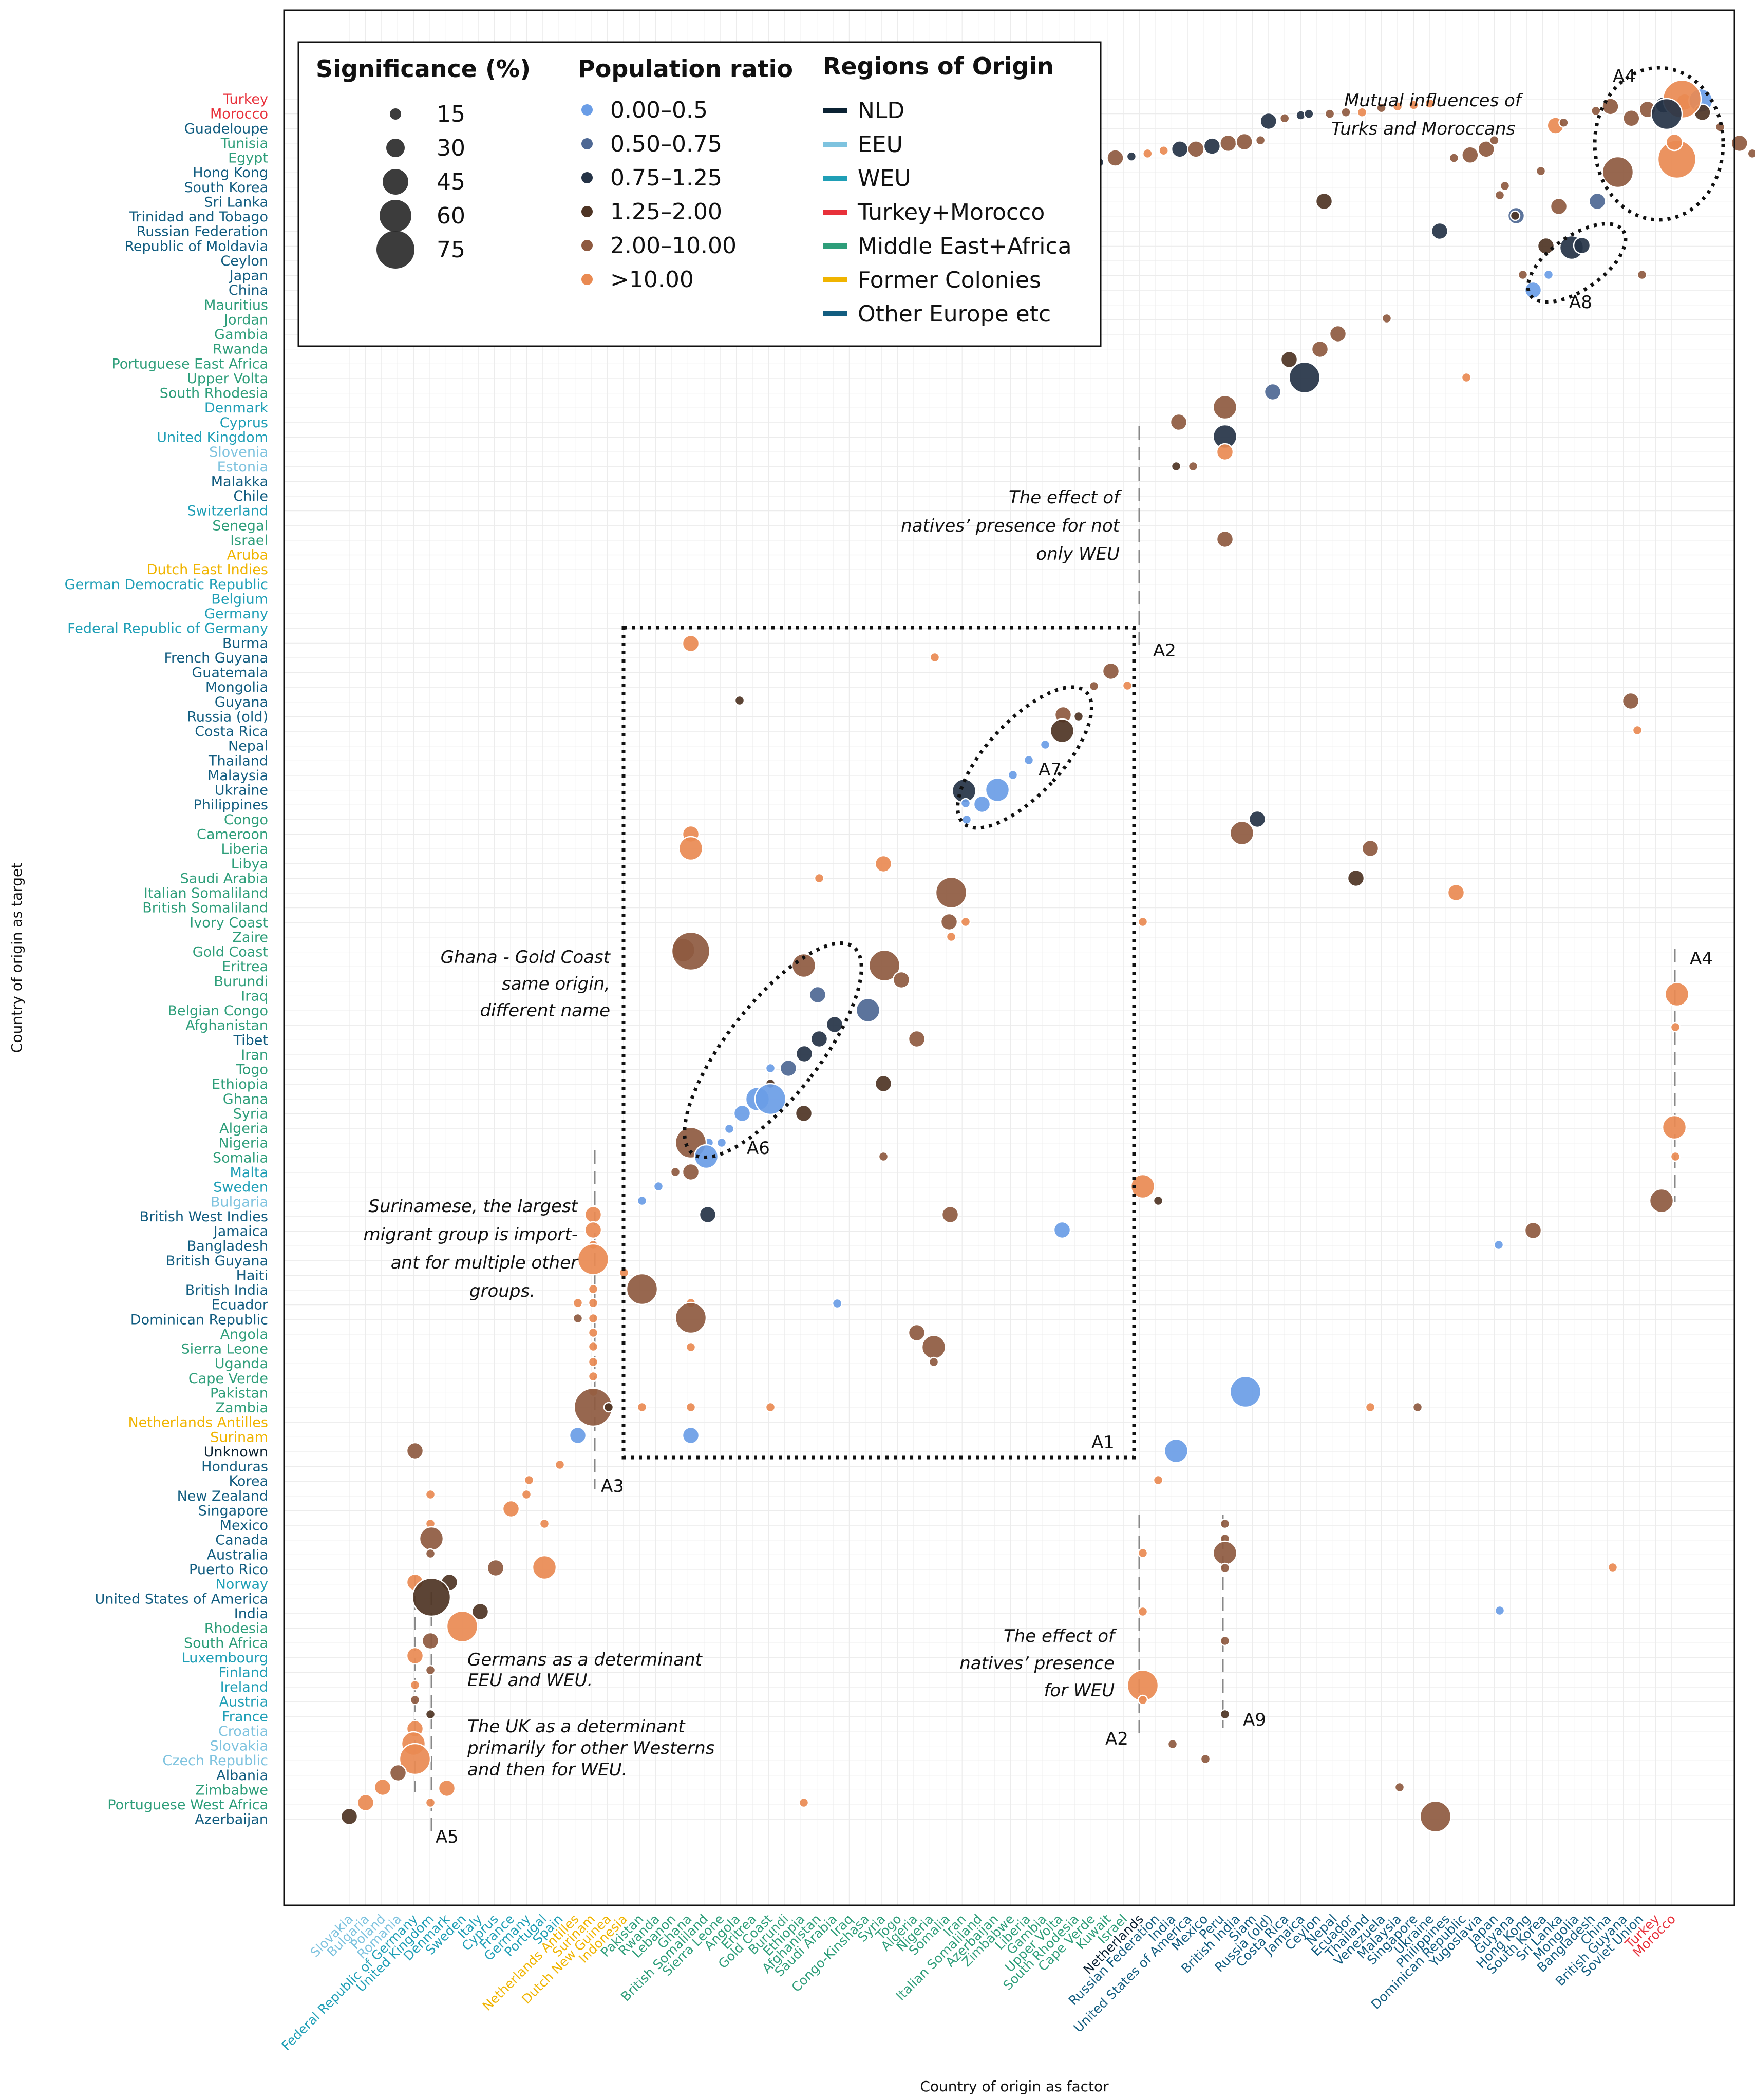 The width and height of the screenshot is (1755, 2100). Describe the element at coordinates (245, 1099) in the screenshot. I see `y-tick-ghana: Ghana` at that location.